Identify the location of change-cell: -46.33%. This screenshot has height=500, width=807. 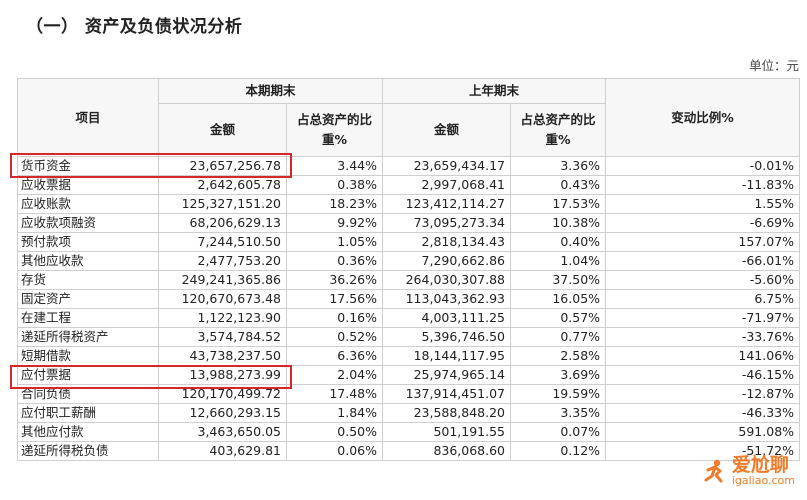
(703, 413).